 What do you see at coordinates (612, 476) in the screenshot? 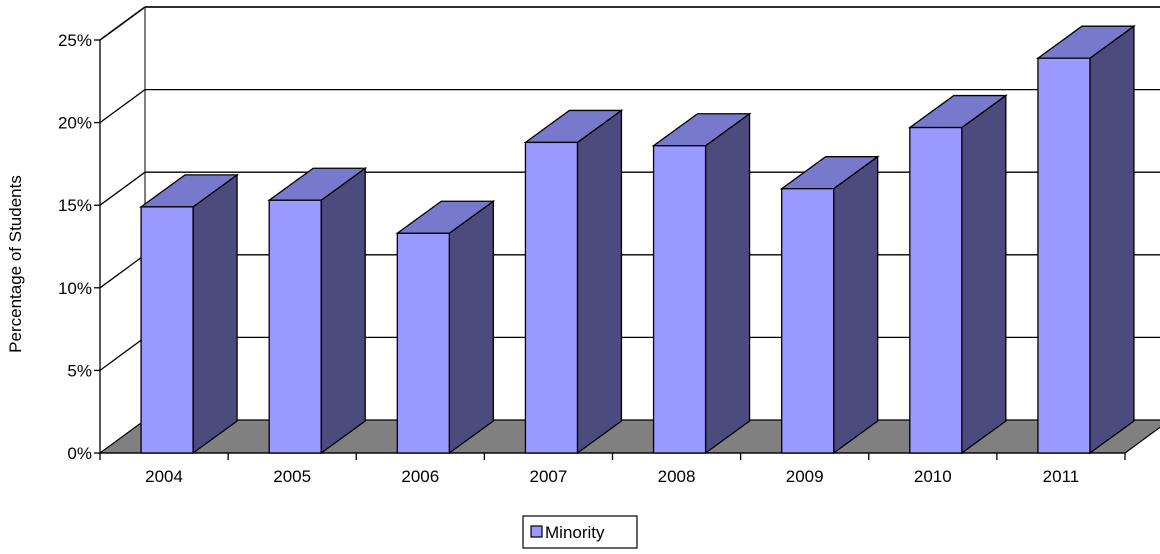
I see `x-tick-labels: 2004 2005 2006 2007 2008 2009 2010 2011` at bounding box center [612, 476].